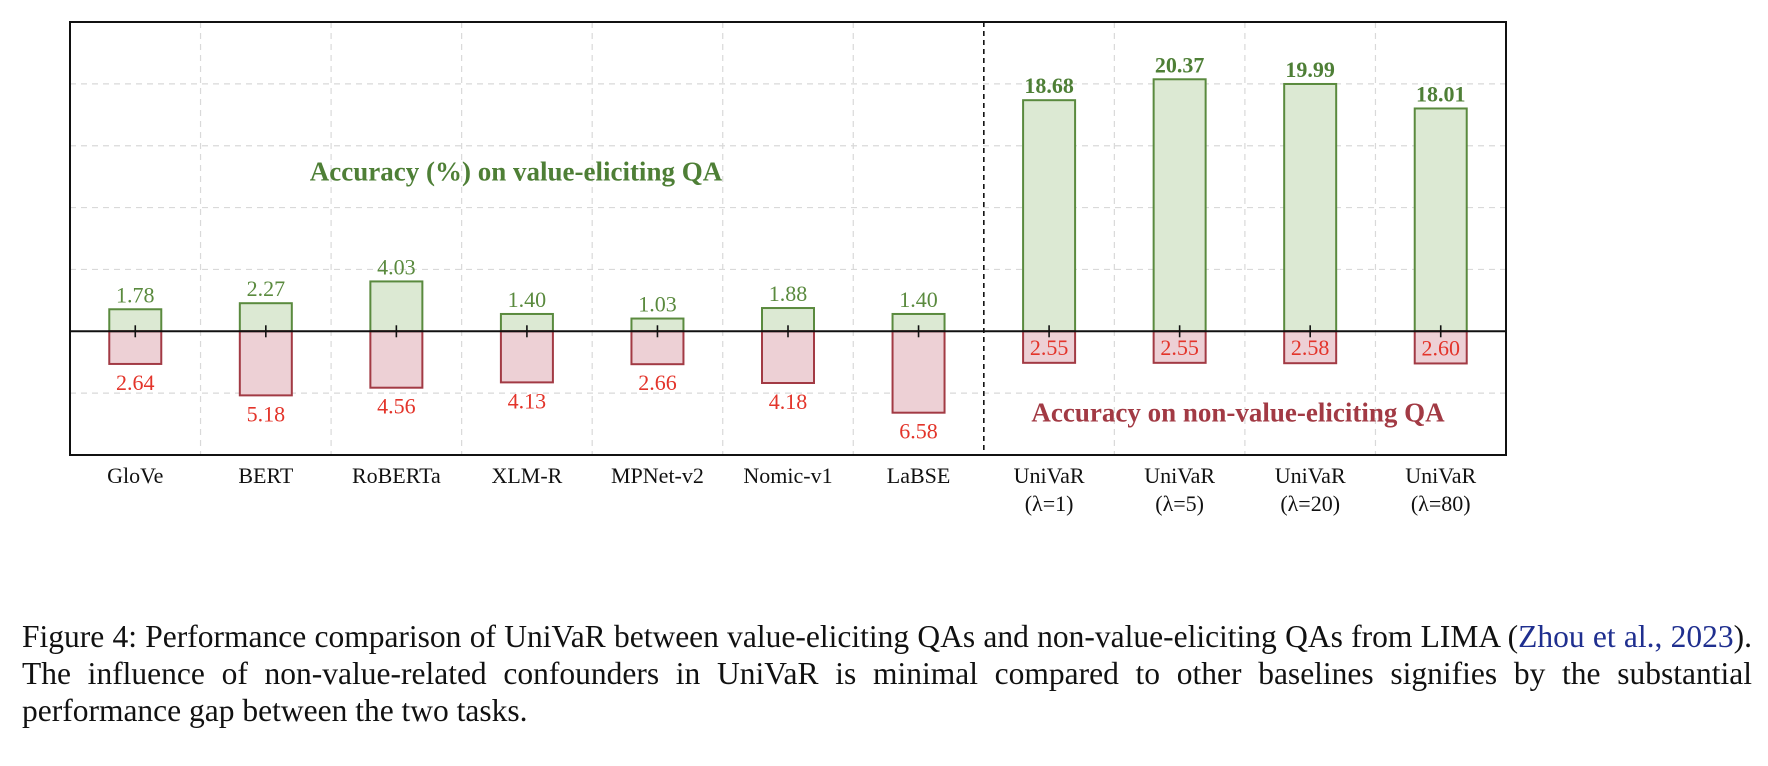  Describe the element at coordinates (396, 475) in the screenshot. I see `x-tick-label: RoBERTa` at that location.